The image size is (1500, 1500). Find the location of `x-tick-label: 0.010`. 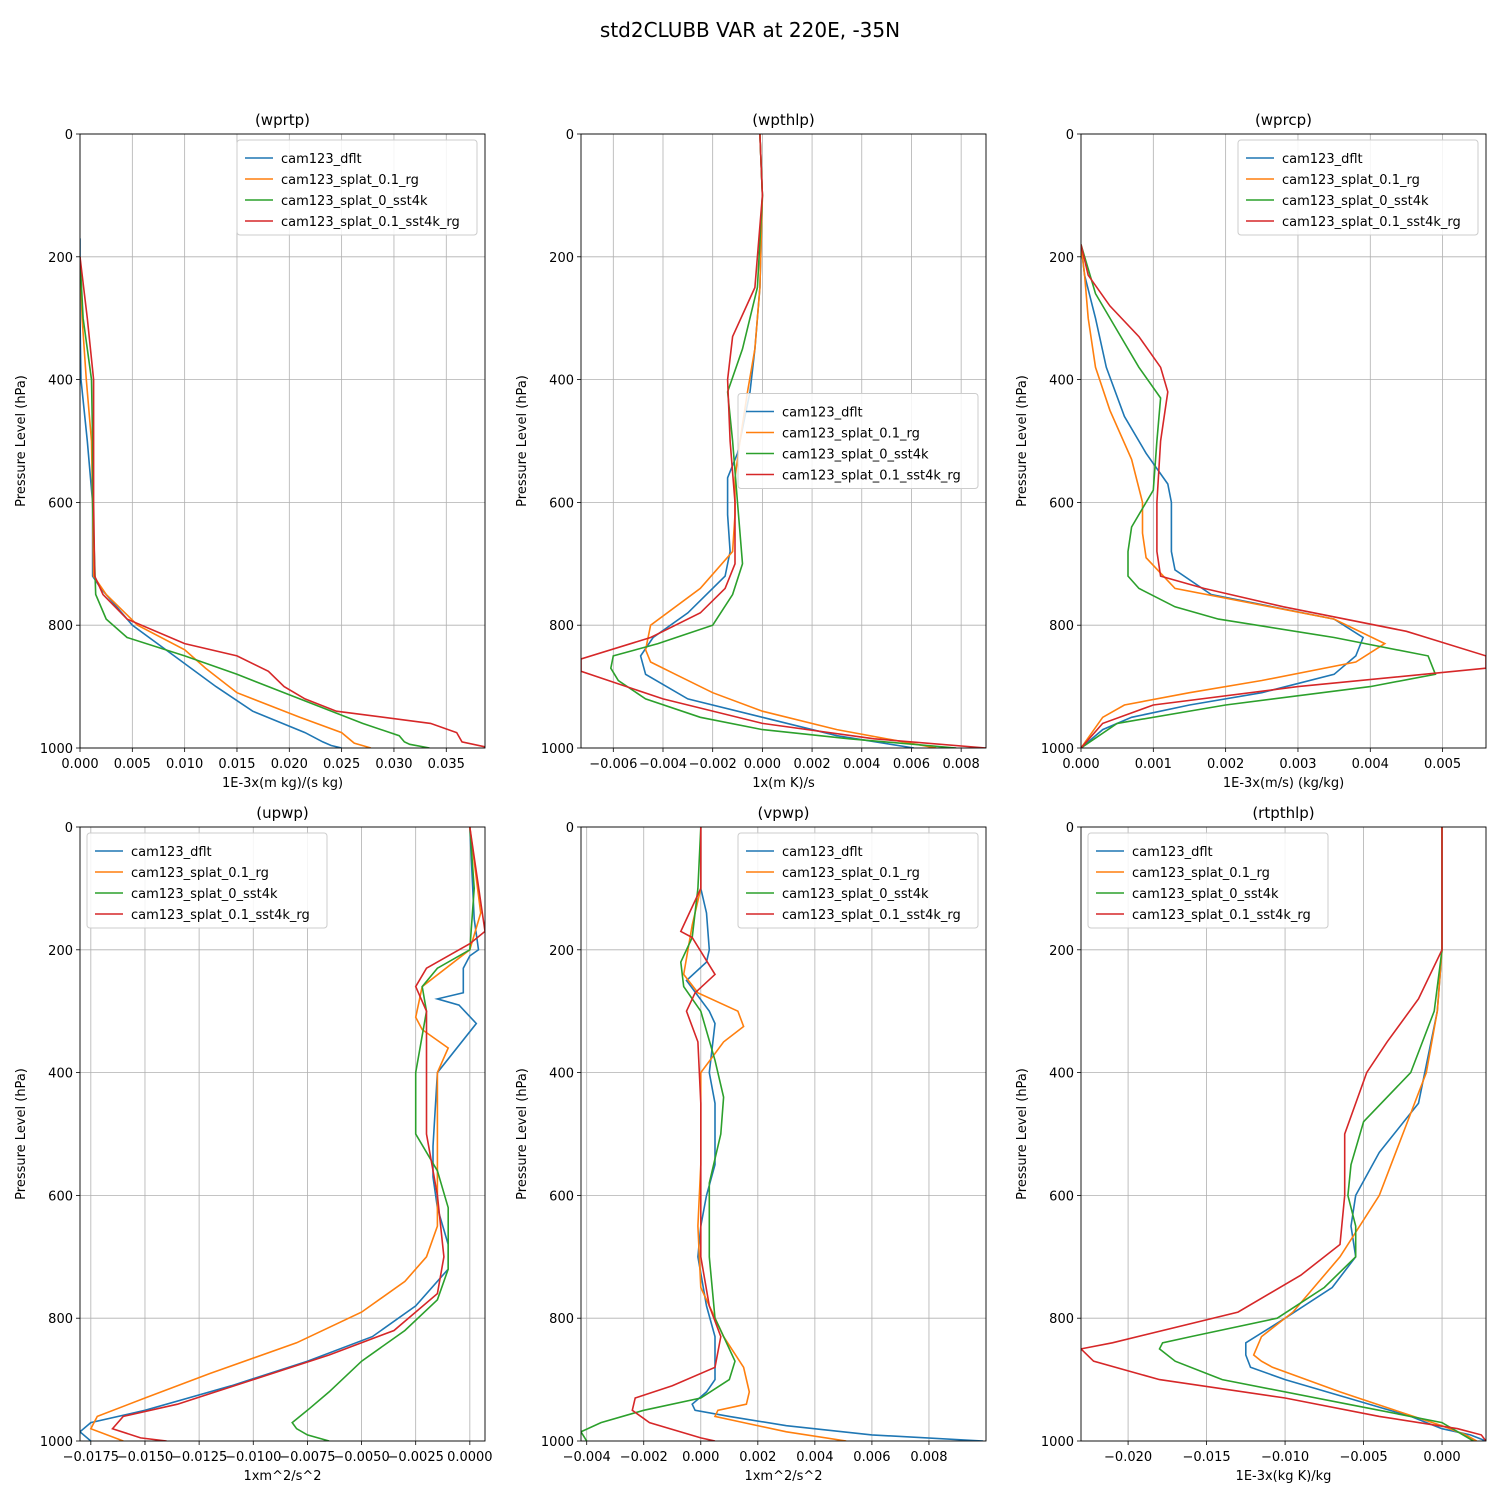

x-tick-label: 0.010 is located at coordinates (184, 764).